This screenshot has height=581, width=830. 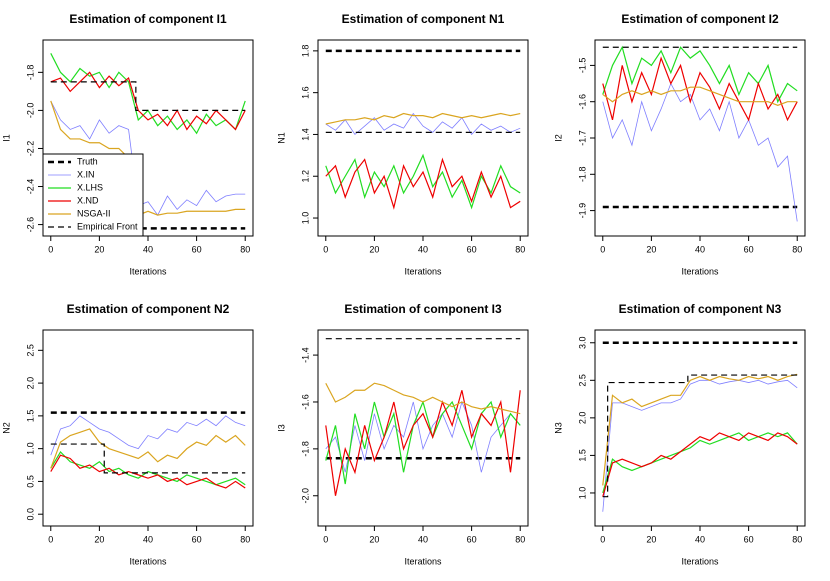 What do you see at coordinates (30, 514) in the screenshot?
I see `y-tick-label: 0.0` at bounding box center [30, 514].